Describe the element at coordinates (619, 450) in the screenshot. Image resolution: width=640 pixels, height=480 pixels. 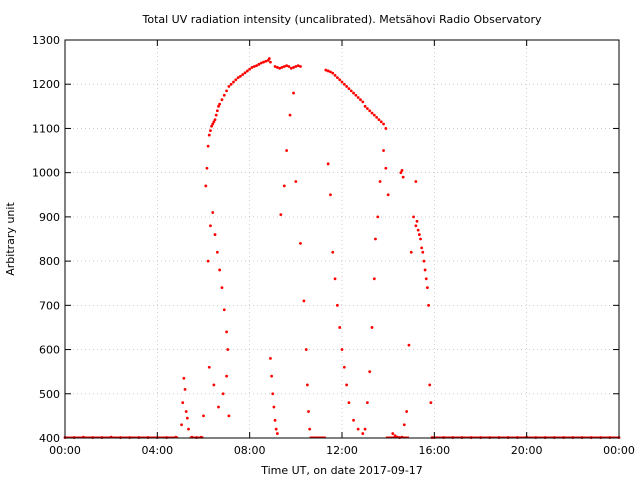
I see `x-tick-label: 00:00` at that location.